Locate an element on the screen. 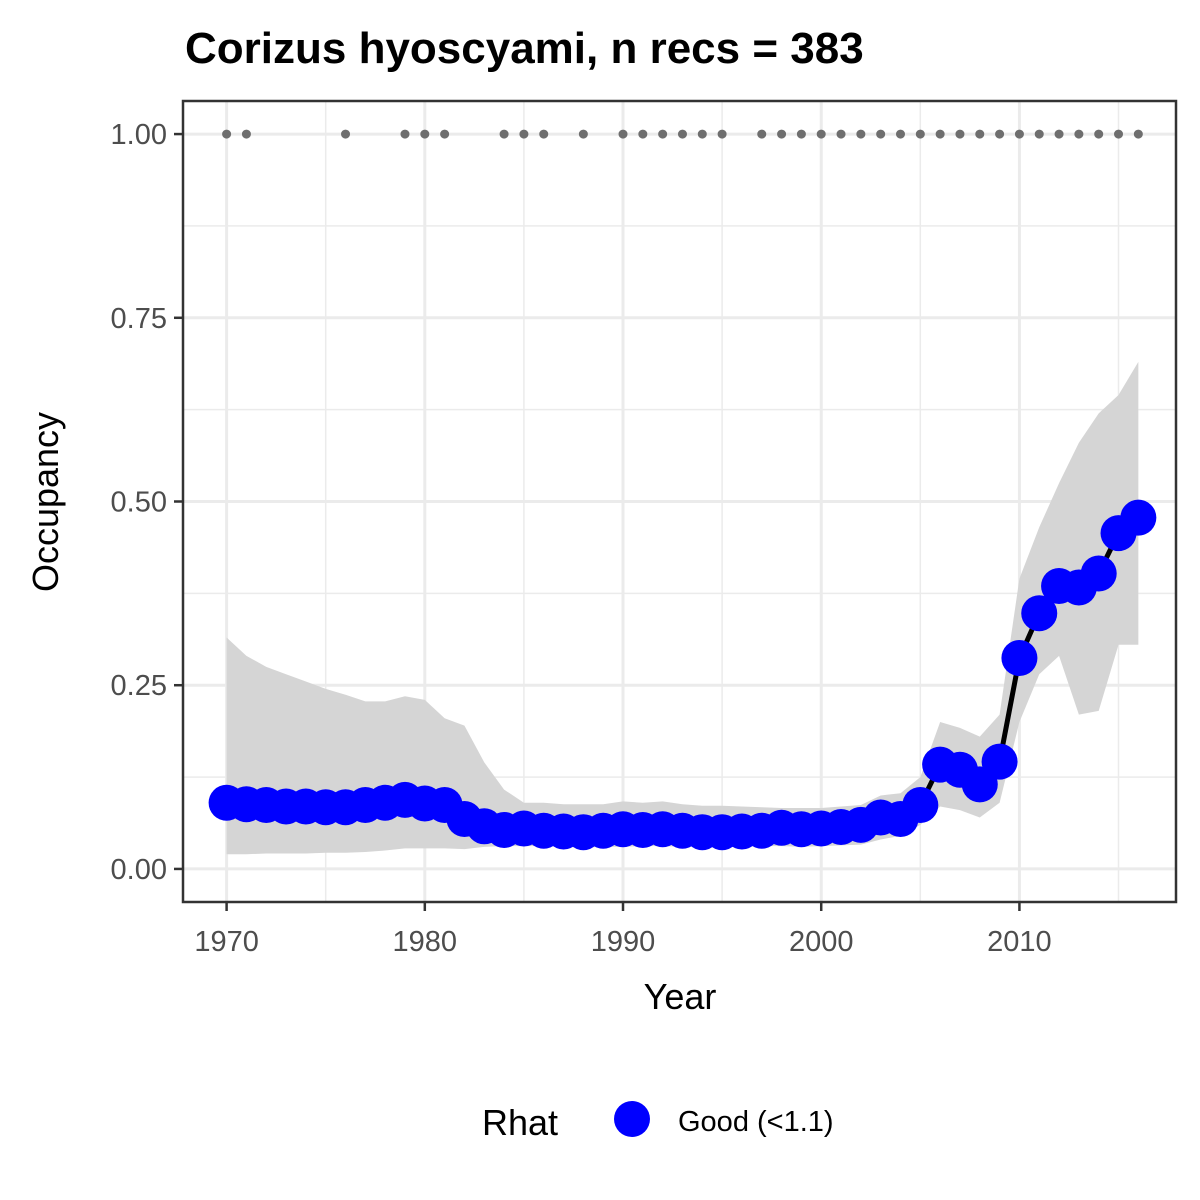 This screenshot has height=1200, width=1200. y-tick-label: 0.00 is located at coordinates (139, 870).